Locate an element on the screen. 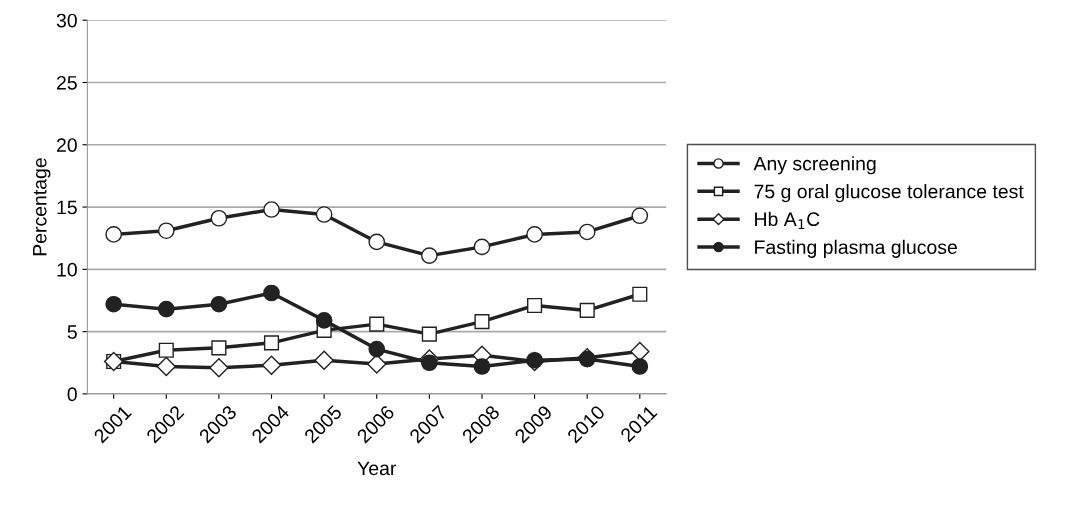 The image size is (1092, 505). legend-label: Fasting plasma glucose is located at coordinates (856, 248).